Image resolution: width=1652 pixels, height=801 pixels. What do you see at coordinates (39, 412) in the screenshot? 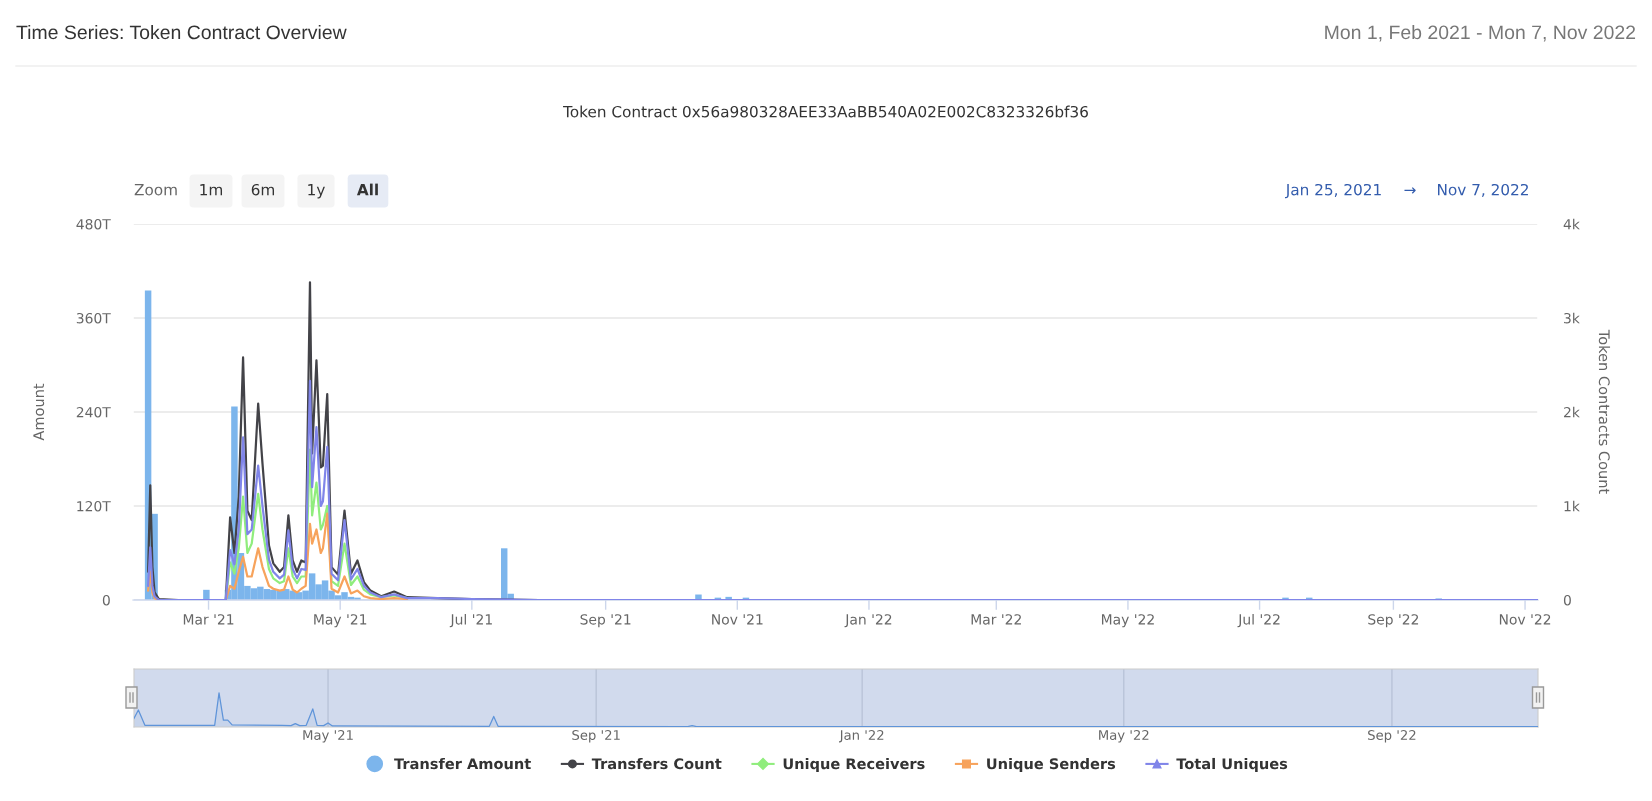
I see `y-axis-title: Amount` at bounding box center [39, 412].